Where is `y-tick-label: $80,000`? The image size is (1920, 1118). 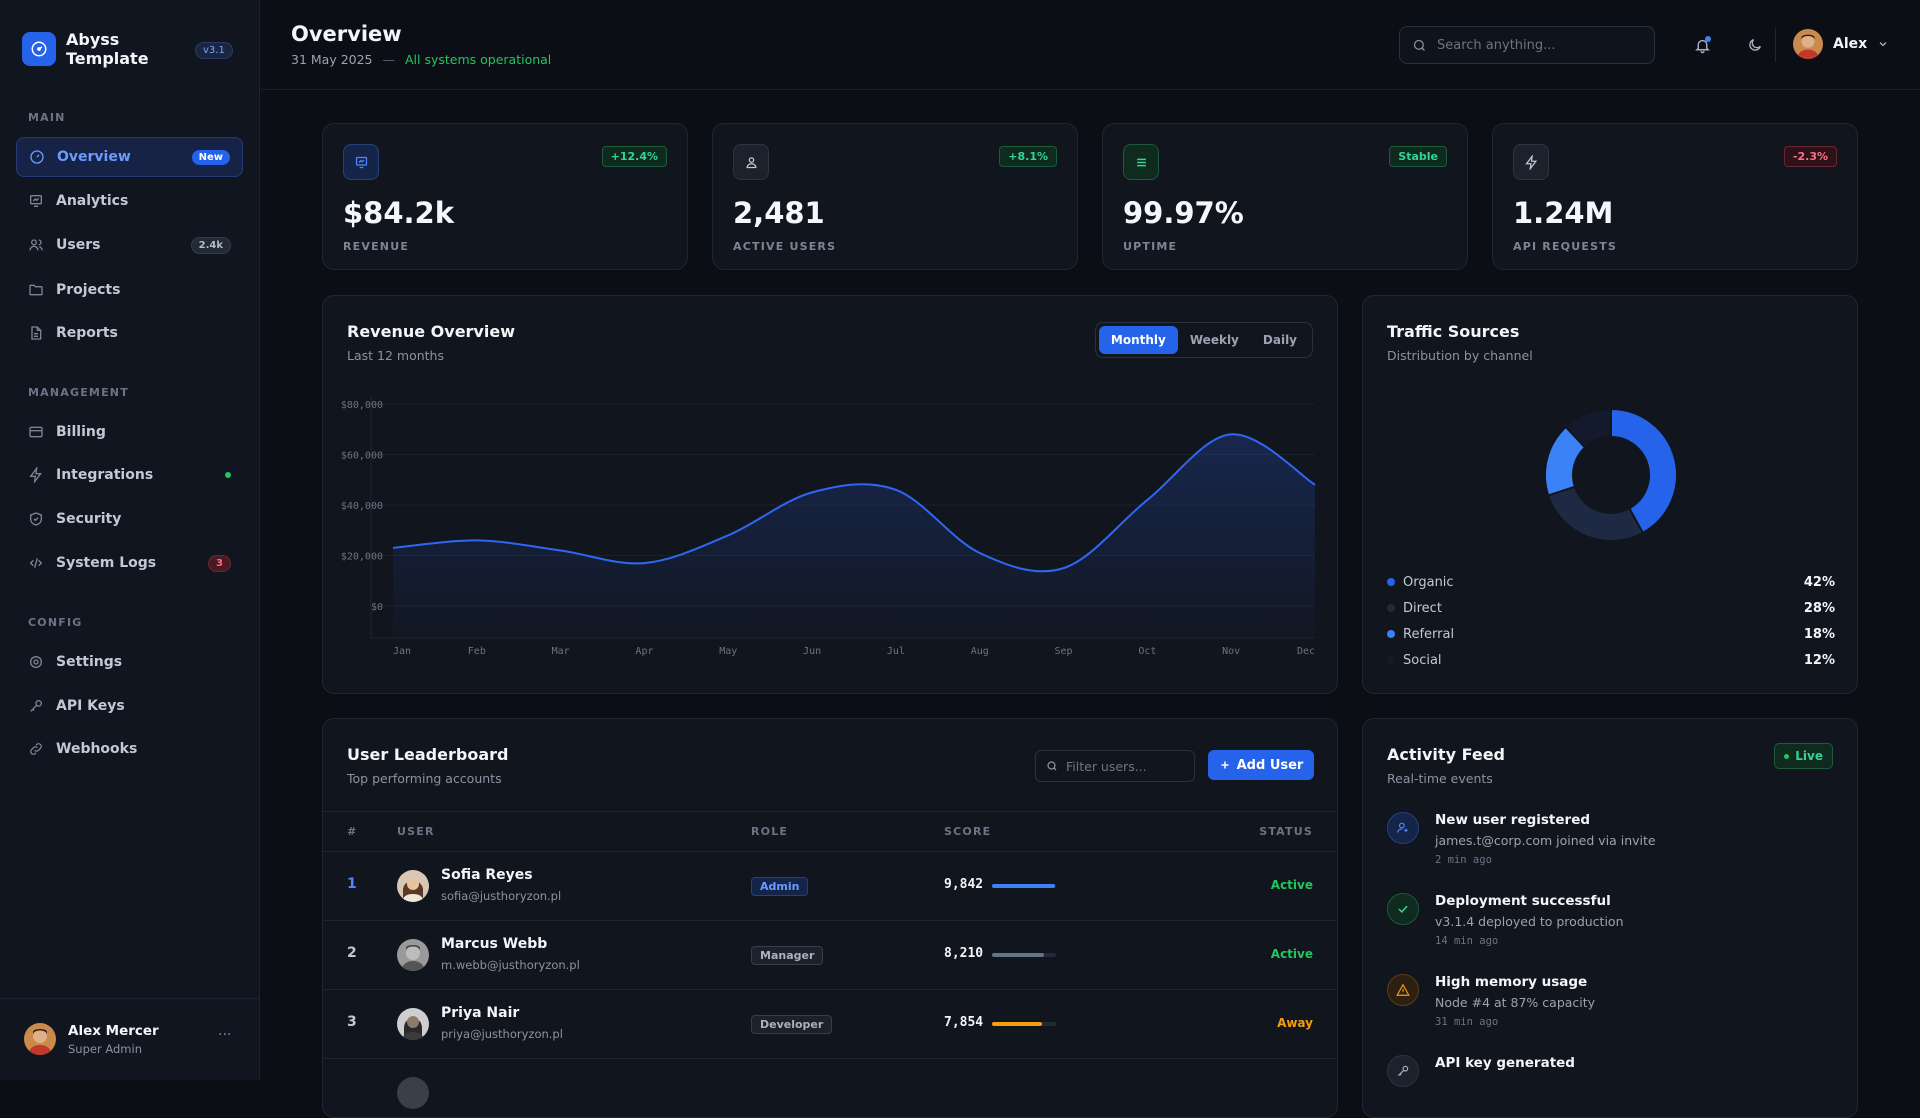 y-tick-label: $80,000 is located at coordinates (362, 405).